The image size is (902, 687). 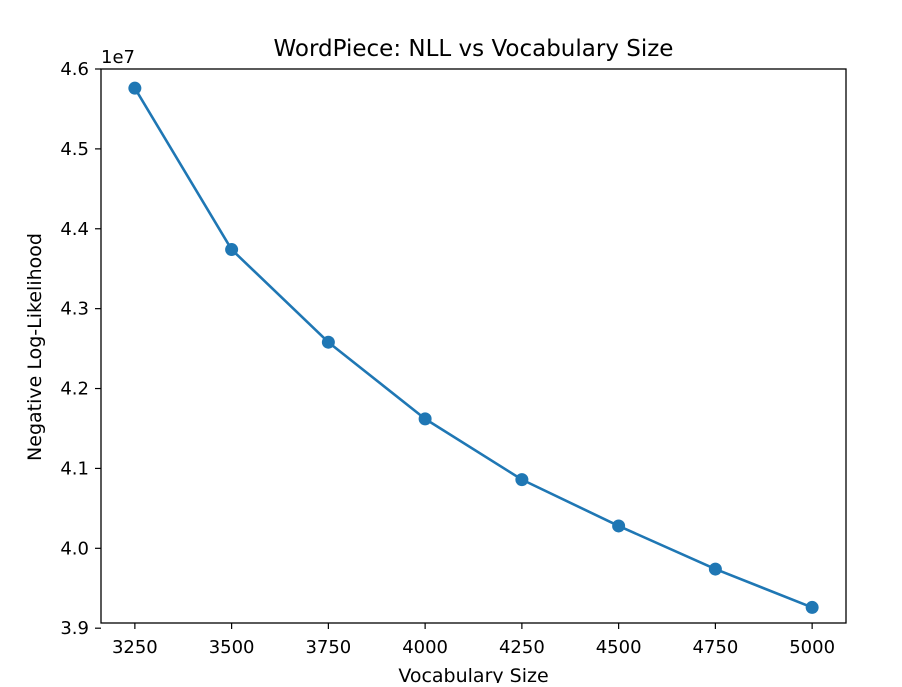 I want to click on x-tick-label: 3500, so click(x=232, y=647).